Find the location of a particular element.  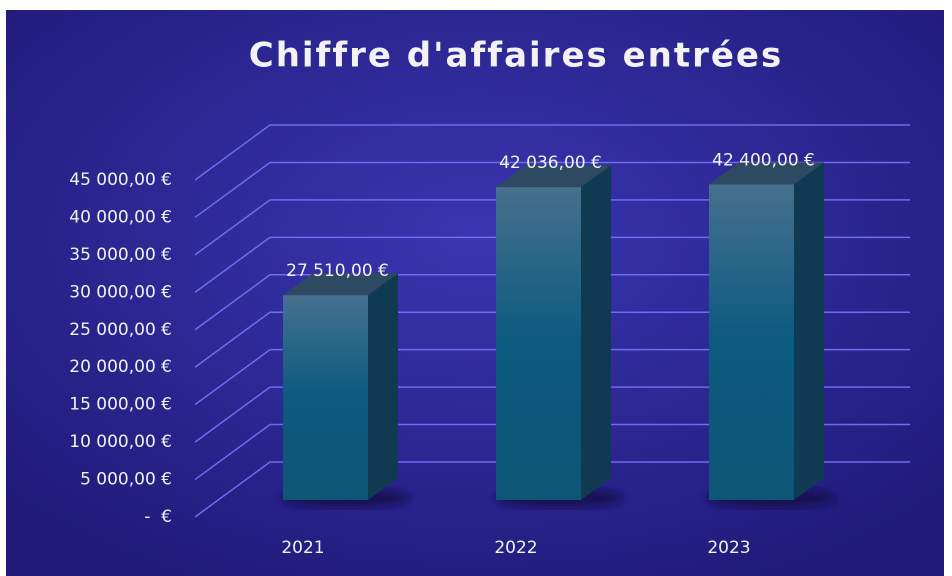

y-tick-label: 40 000,00 € is located at coordinates (120, 217).